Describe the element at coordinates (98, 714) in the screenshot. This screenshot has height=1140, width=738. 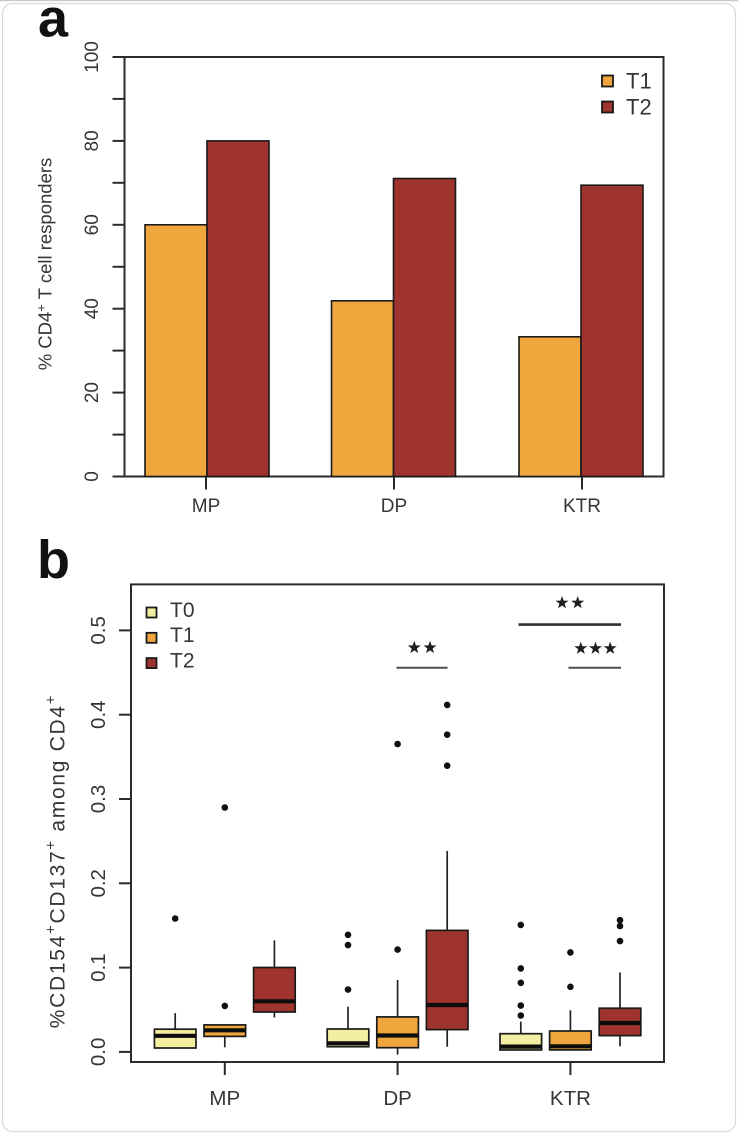
I see `svg-text: 0.4` at that location.